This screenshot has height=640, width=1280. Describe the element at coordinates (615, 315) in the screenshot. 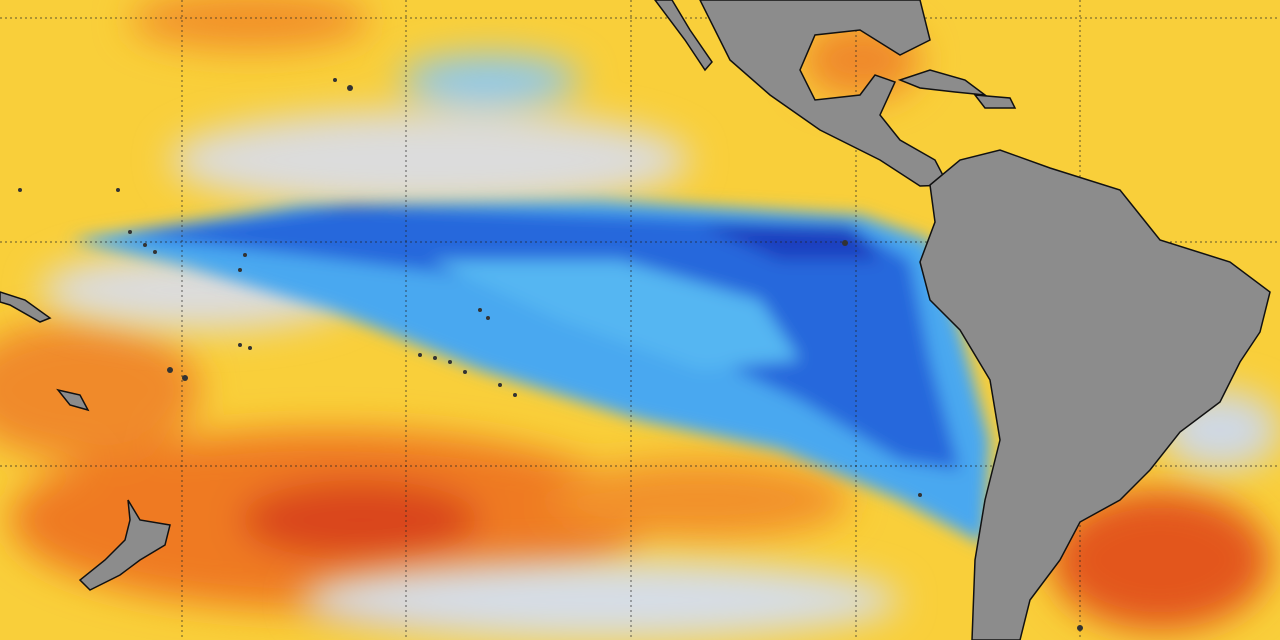

I see `cold-anomaly` at that location.